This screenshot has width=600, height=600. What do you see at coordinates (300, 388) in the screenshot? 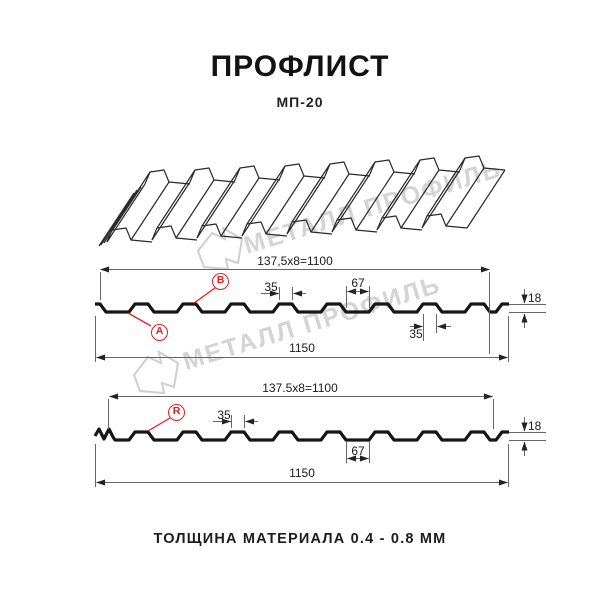
I see `dim-working-width-2: 137.5x8=1100` at bounding box center [300, 388].